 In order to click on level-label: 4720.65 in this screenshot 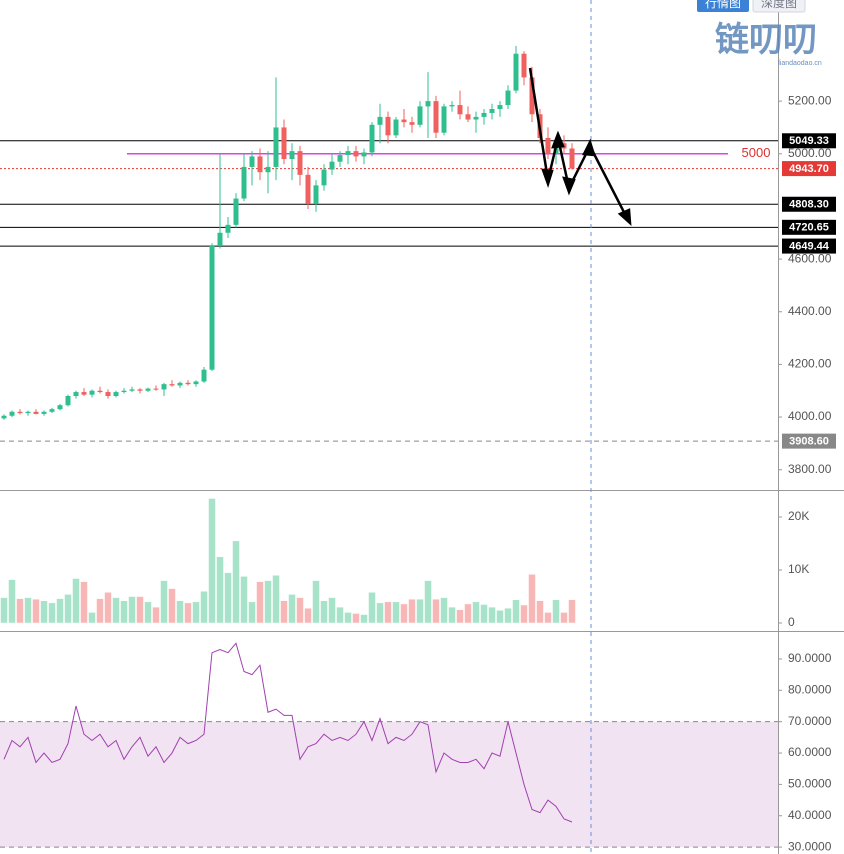, I will do `click(809, 228)`.